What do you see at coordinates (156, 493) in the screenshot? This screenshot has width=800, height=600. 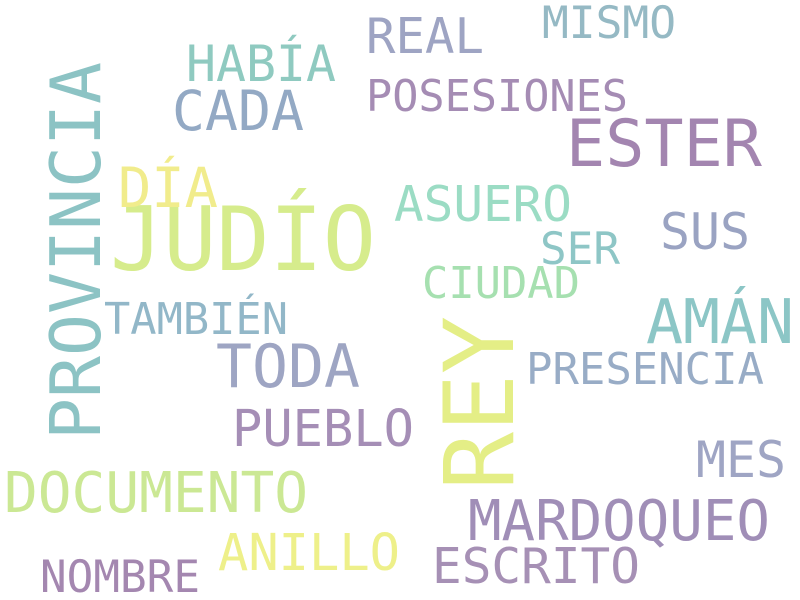 I see `word-documento: DOCUMENTO` at bounding box center [156, 493].